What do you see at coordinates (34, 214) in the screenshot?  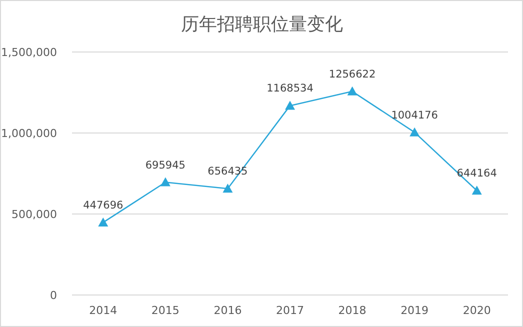 I see `y-tick-label: 500,000` at bounding box center [34, 214].